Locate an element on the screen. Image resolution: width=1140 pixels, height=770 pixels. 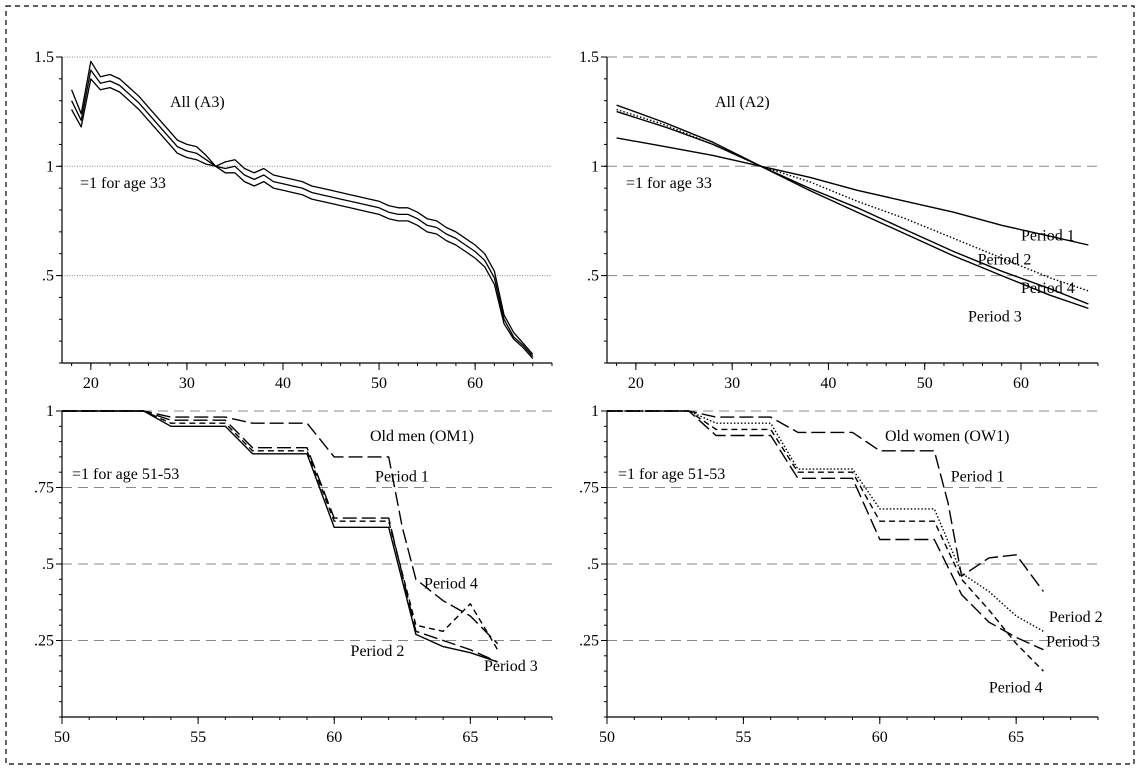
panel-title: All (A3) is located at coordinates (197, 102).